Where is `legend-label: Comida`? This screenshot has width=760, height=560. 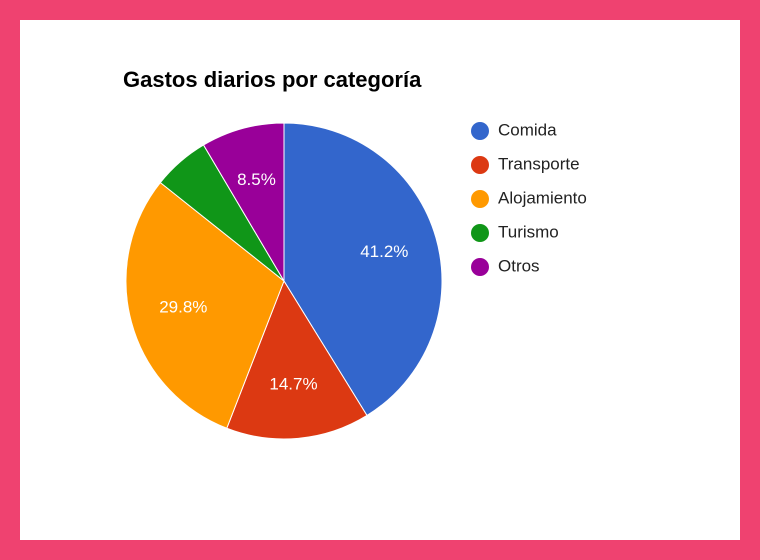 legend-label: Comida is located at coordinates (527, 129).